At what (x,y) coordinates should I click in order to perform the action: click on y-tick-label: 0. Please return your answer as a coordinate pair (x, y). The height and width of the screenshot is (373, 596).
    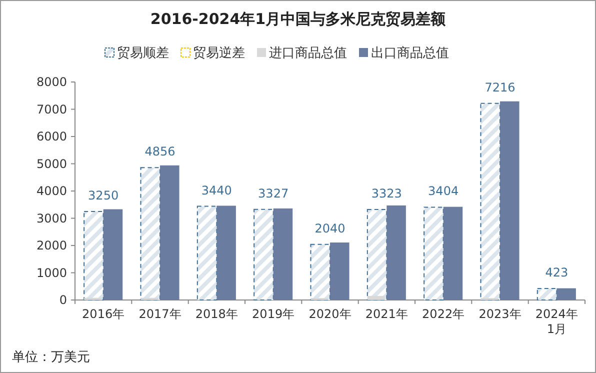
    Looking at the image, I should click on (63, 300).